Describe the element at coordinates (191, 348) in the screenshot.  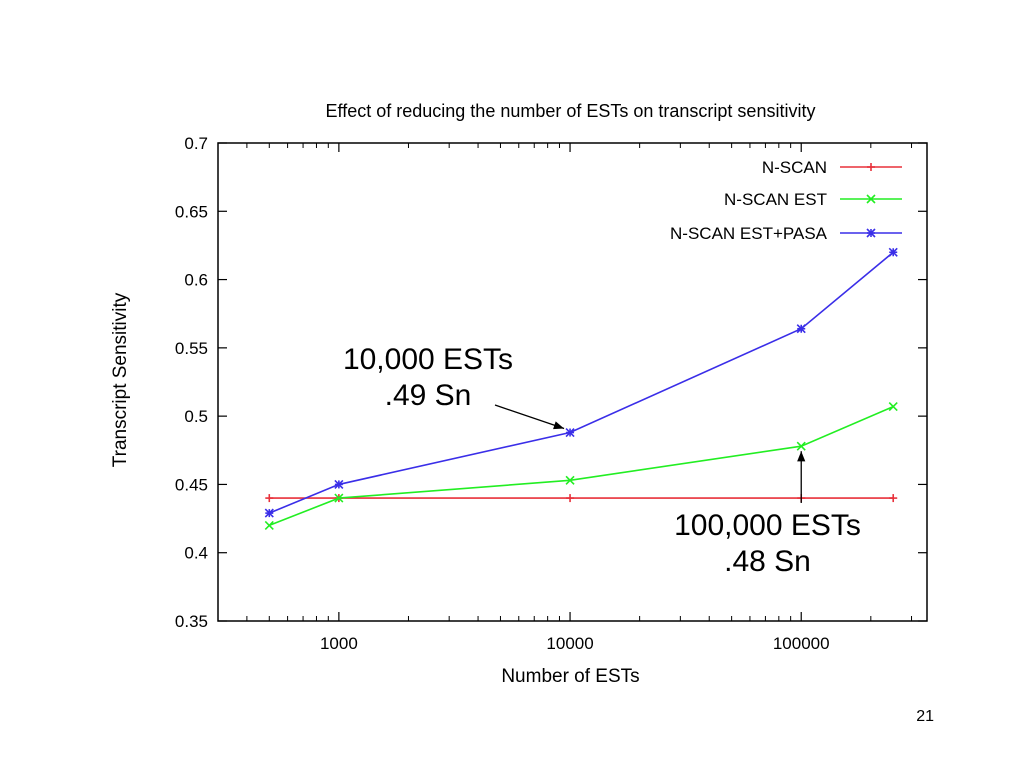
I see `y-tick-label: 0.55` at that location.